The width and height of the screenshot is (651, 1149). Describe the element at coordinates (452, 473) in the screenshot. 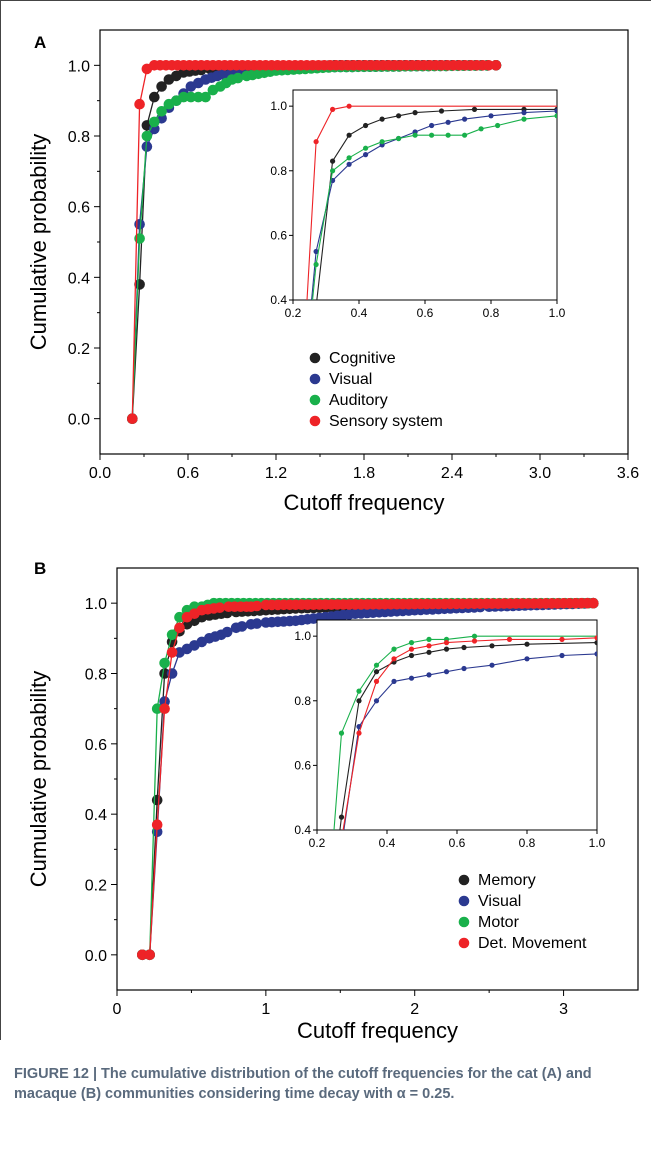

I see `x-tick-label: 2.4` at that location.